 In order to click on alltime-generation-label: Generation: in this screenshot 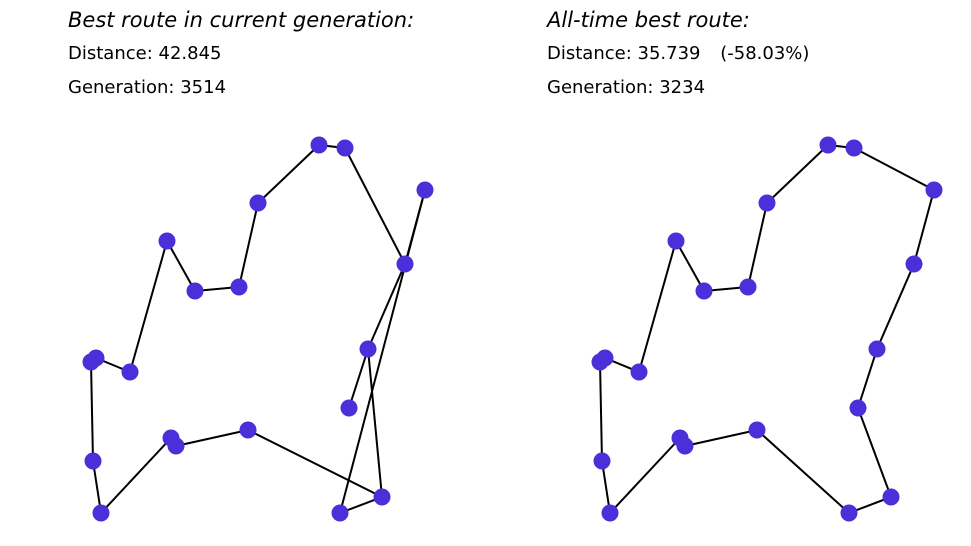, I will do `click(600, 87)`.